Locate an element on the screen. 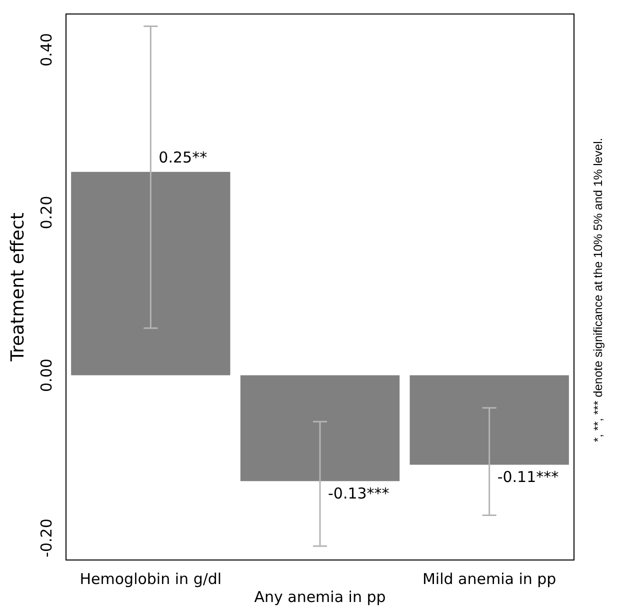 This screenshot has height=614, width=622. data-label: -0.13*** is located at coordinates (359, 493).